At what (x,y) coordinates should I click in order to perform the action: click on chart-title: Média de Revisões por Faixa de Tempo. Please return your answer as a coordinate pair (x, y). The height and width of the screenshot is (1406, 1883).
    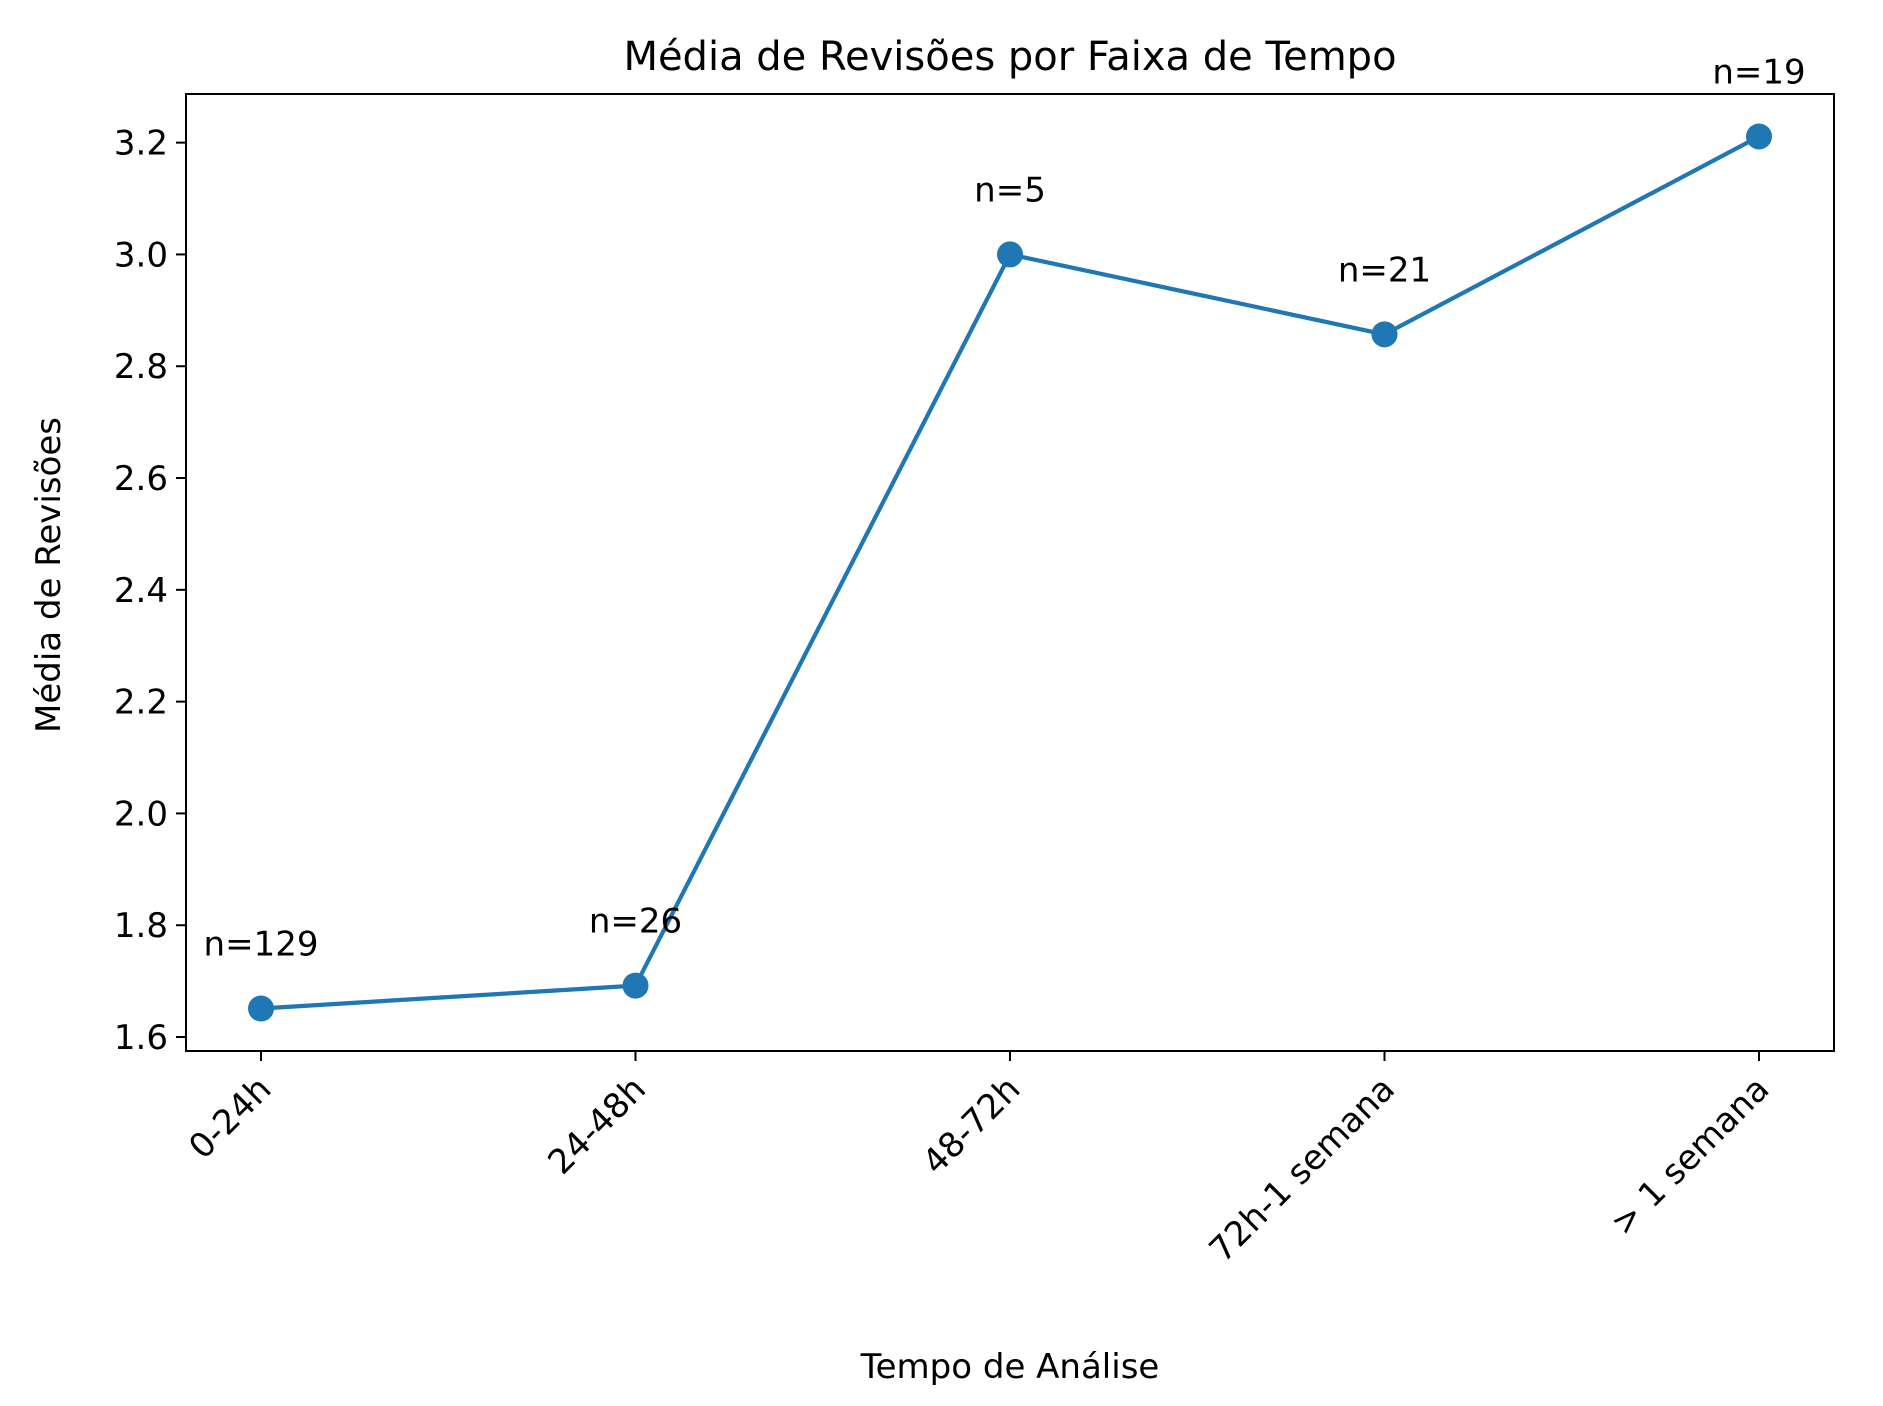
    Looking at the image, I should click on (1009, 57).